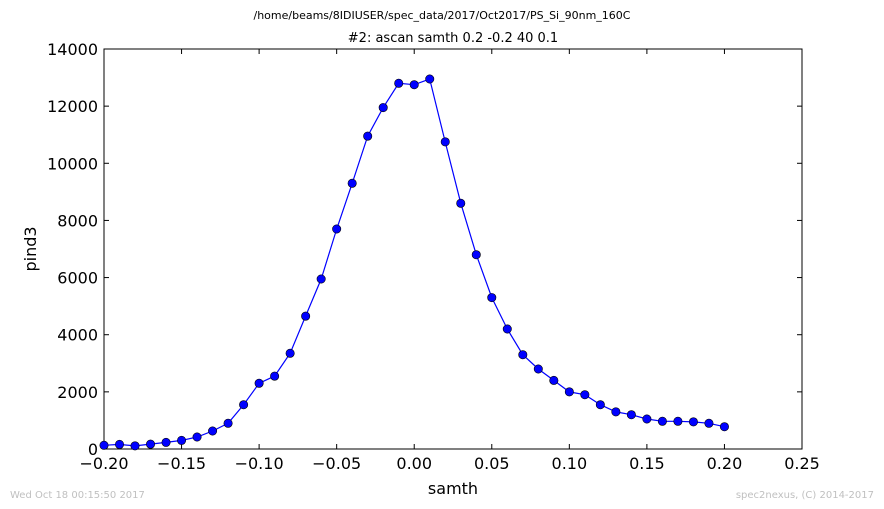 The image size is (884, 509). I want to click on x-tick-label: −0.10, so click(259, 463).